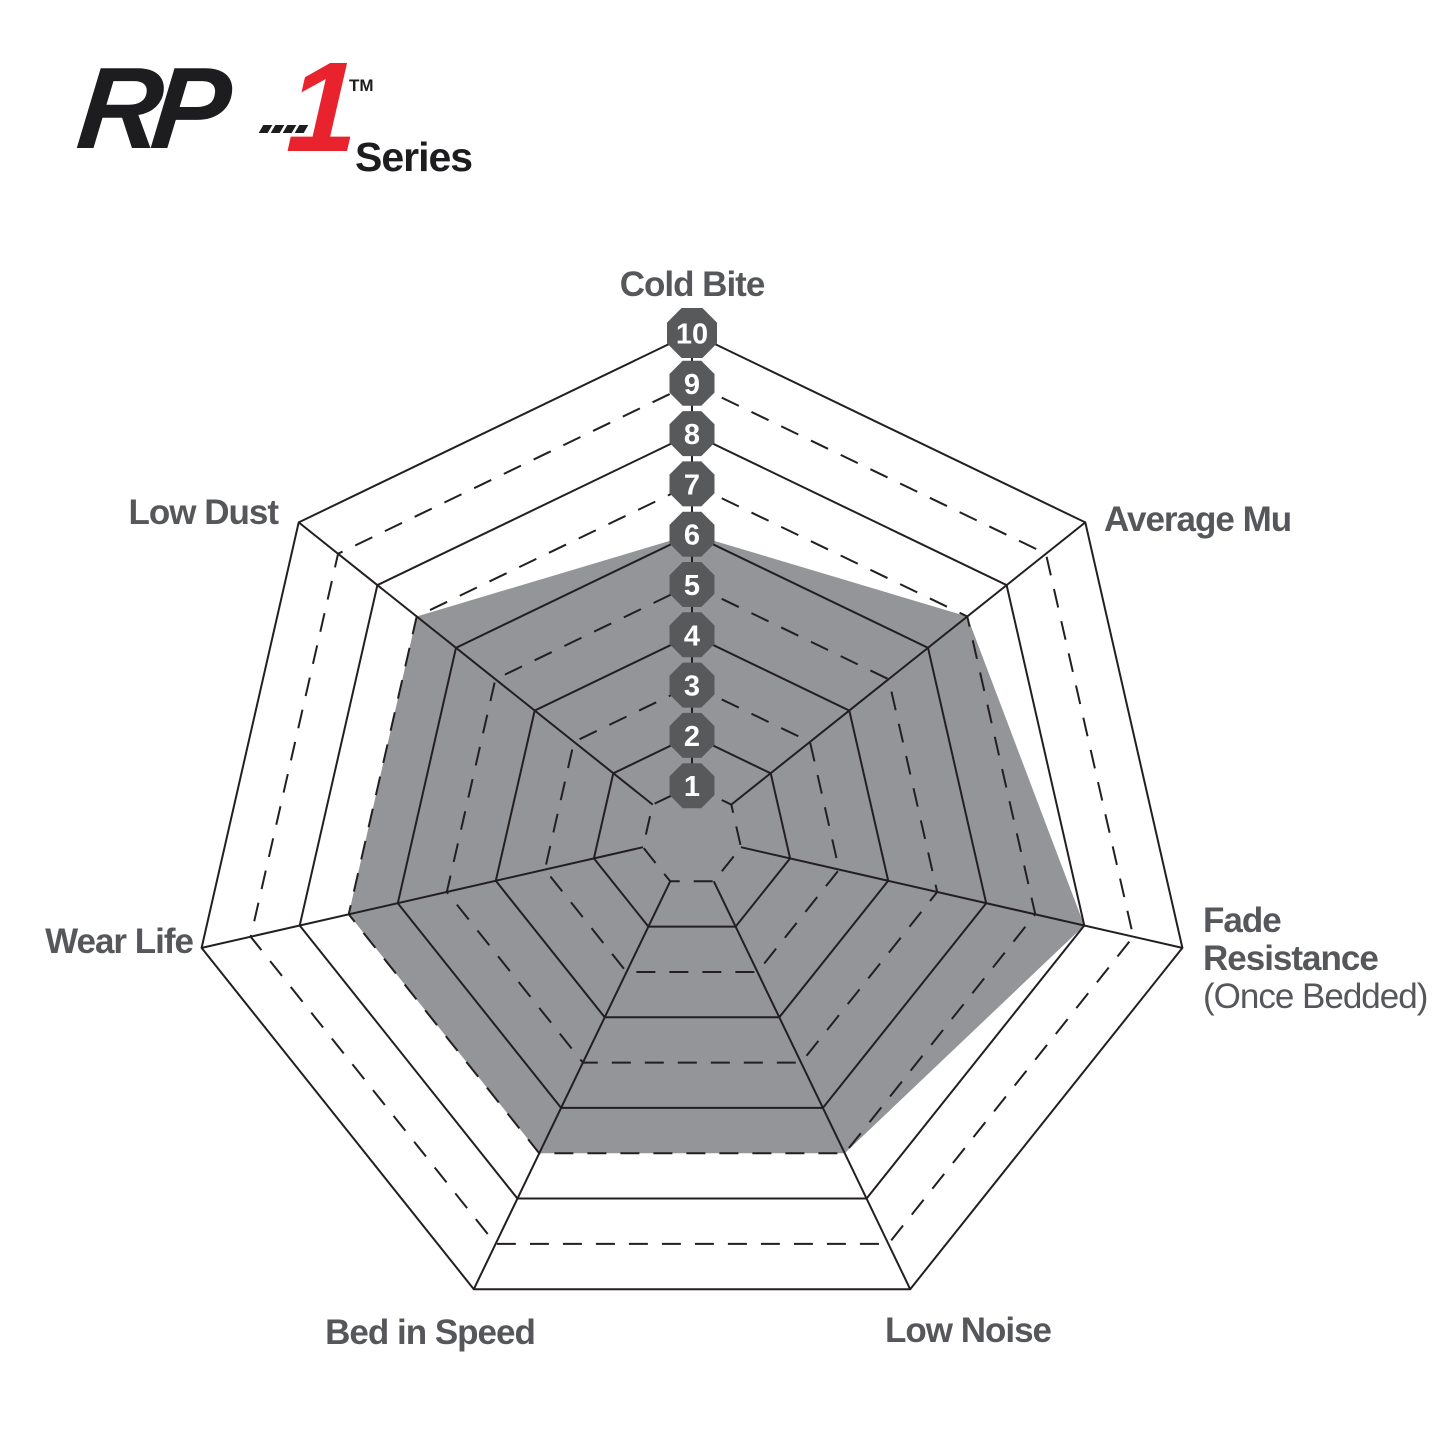 This screenshot has width=1445, height=1445. What do you see at coordinates (968, 1330) in the screenshot?
I see `axis-label-low-noise: Low Noise` at bounding box center [968, 1330].